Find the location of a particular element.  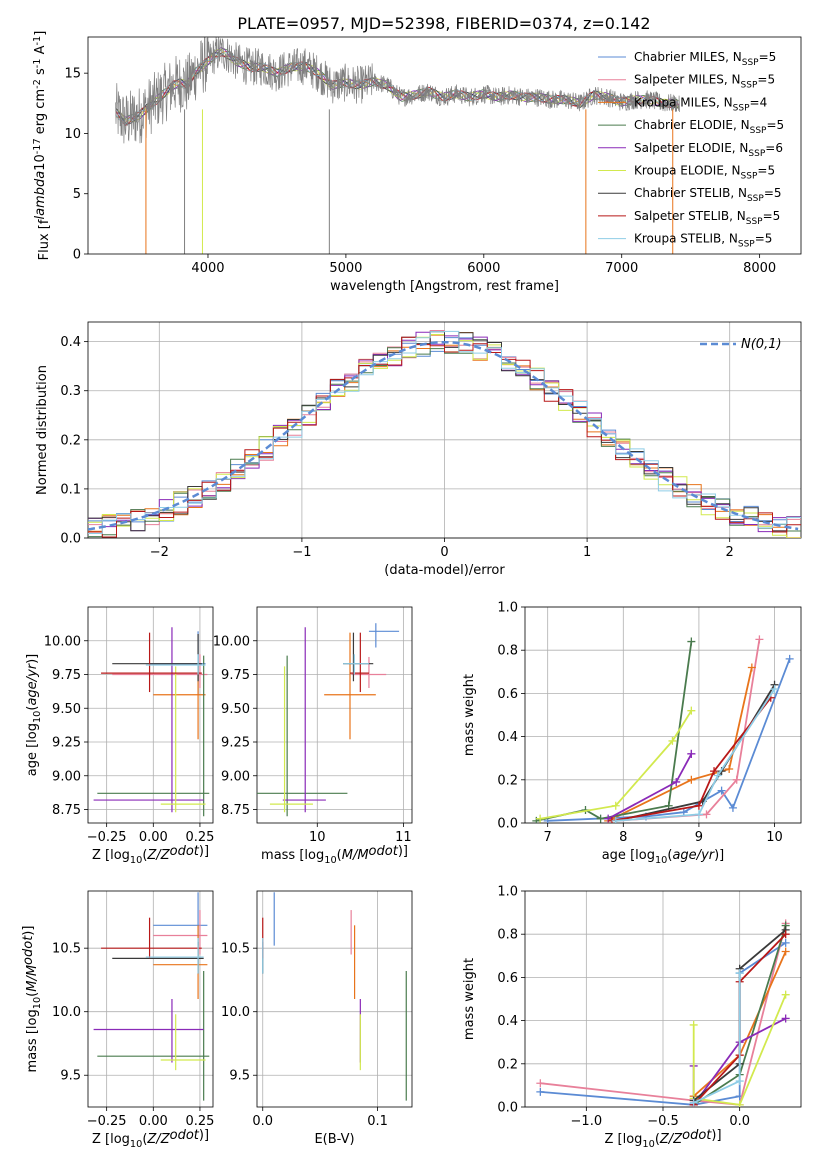

mass_vs_Z-frame is located at coordinates (150, 999).